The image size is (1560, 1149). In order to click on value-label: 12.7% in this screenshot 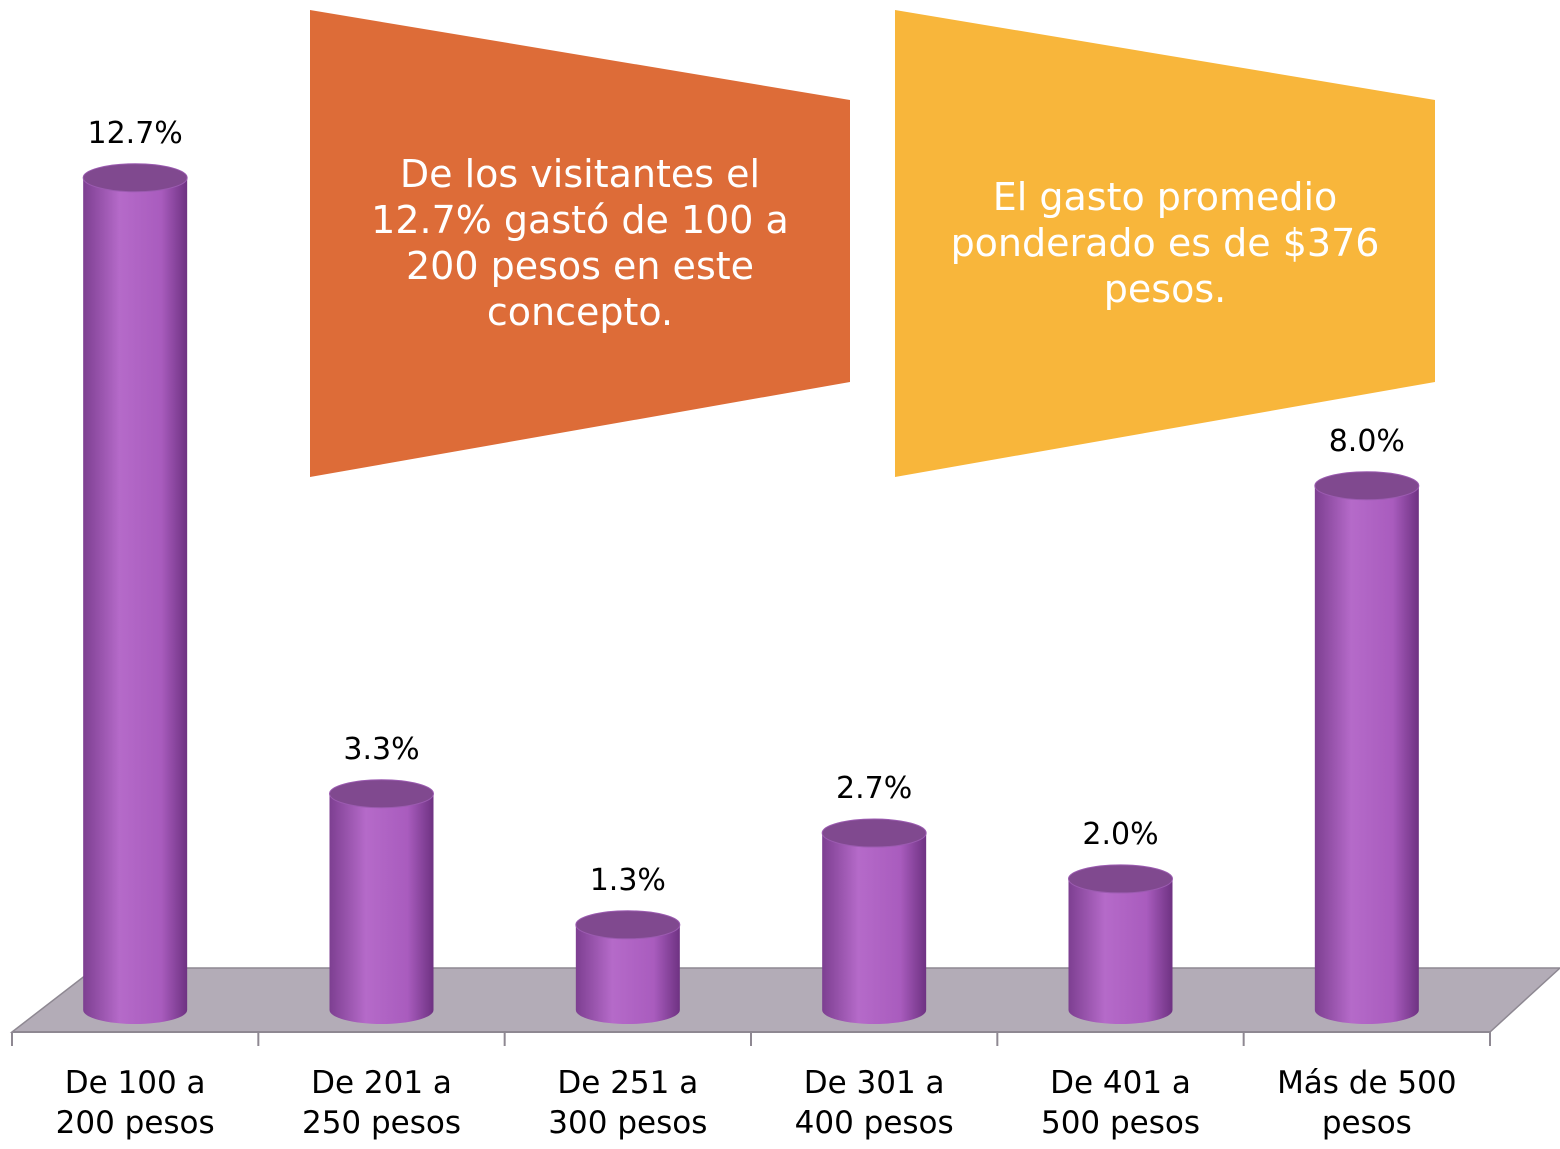, I will do `click(135, 133)`.